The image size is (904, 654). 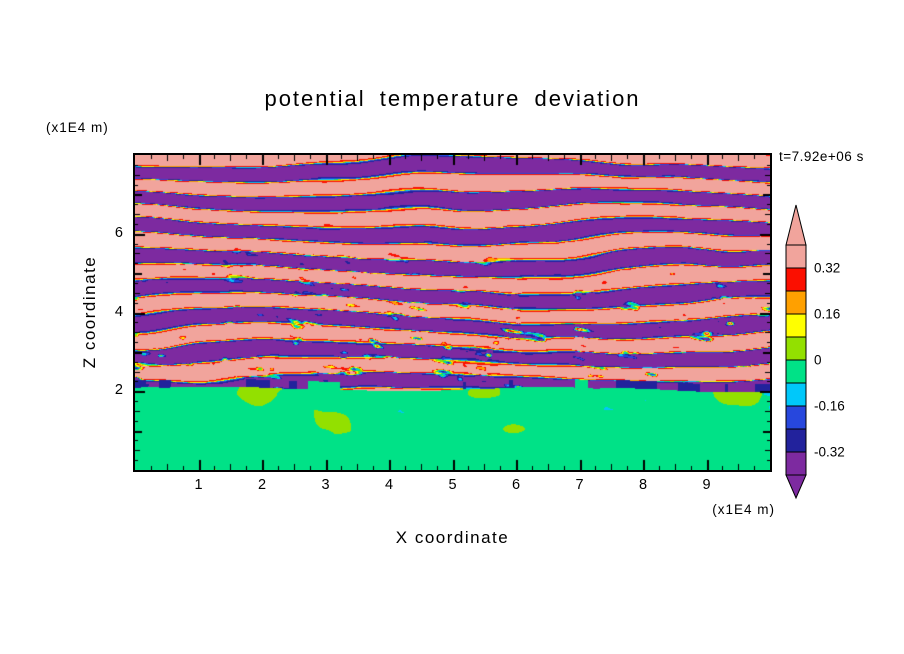 What do you see at coordinates (77, 127) in the screenshot?
I see `z-axis-unit-label: (x1E4 m)` at bounding box center [77, 127].